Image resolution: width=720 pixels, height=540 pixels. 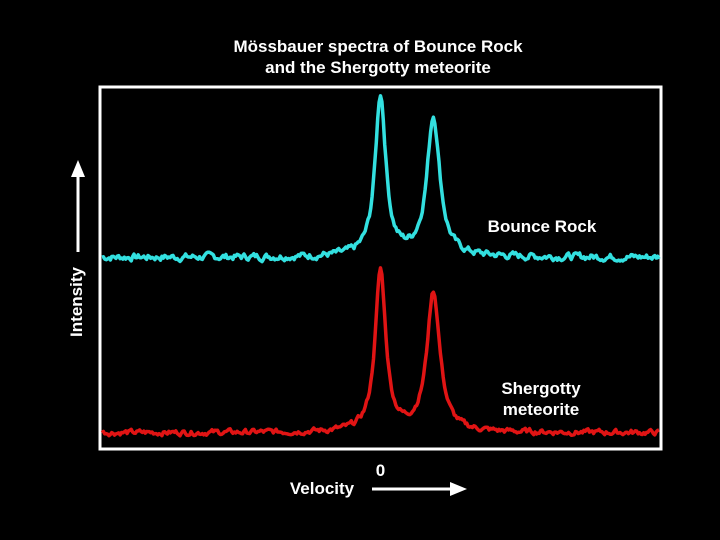 I want to click on chart-title-line-1: Mössbauer spectra of Bounce Rock, so click(x=378, y=46).